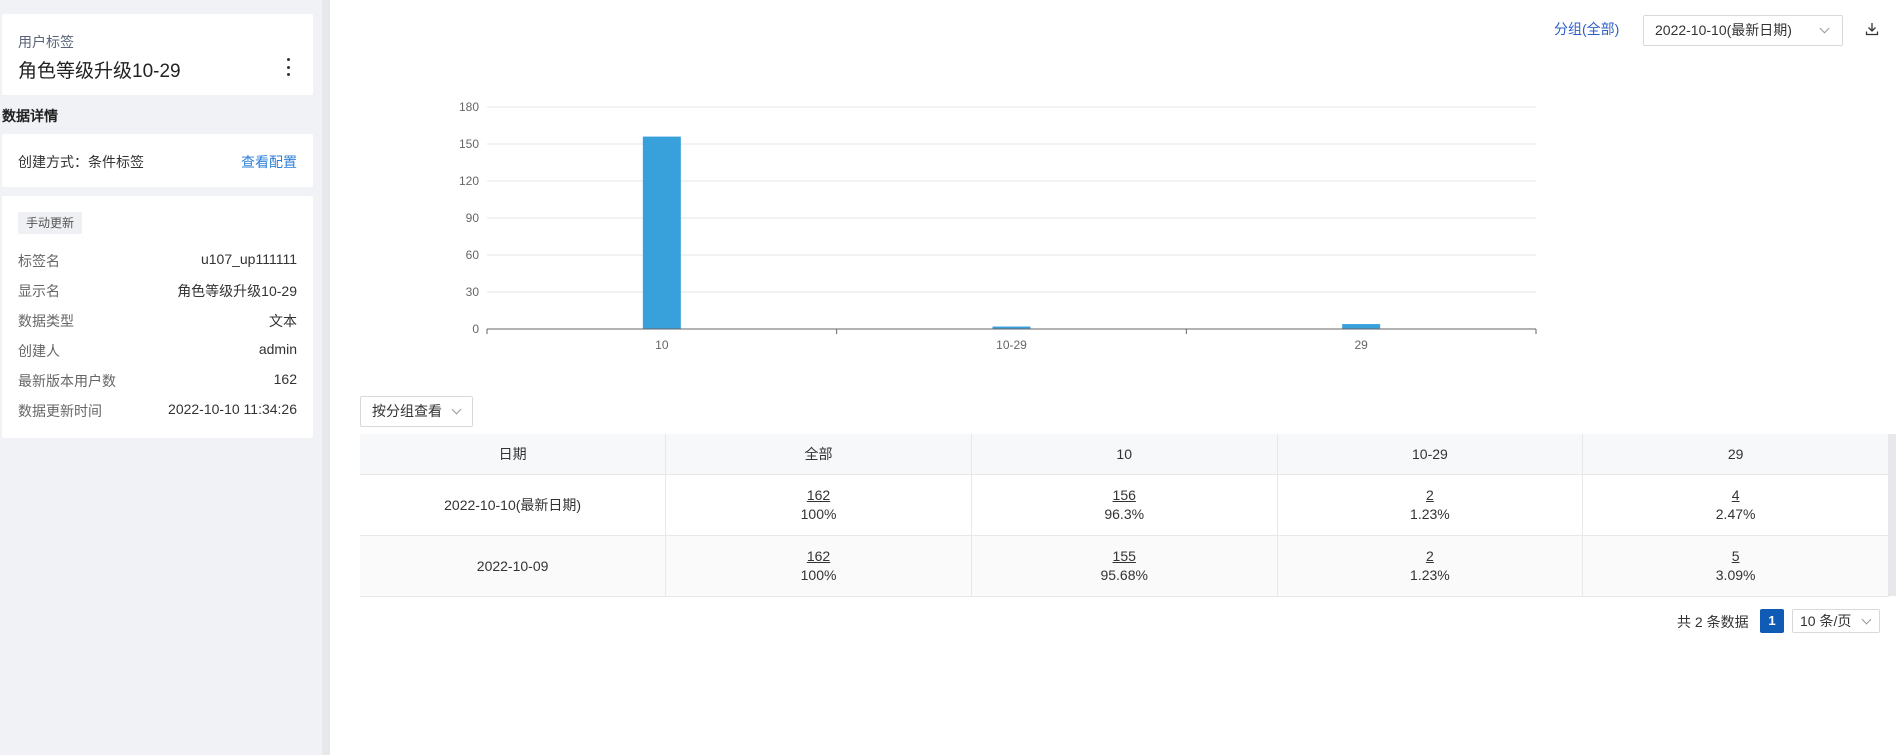  Describe the element at coordinates (1430, 454) in the screenshot. I see `column-header: 10-29` at that location.